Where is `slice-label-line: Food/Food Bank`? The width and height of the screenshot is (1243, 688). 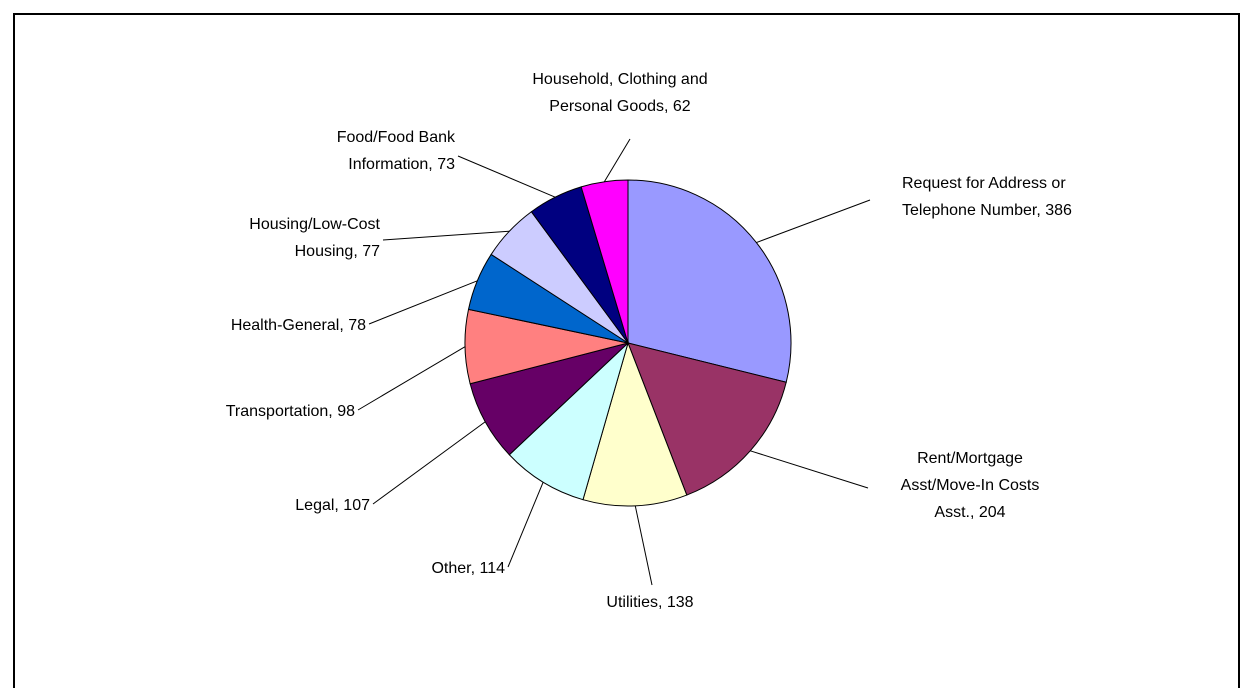
slice-label-line: Food/Food Bank is located at coordinates (396, 137).